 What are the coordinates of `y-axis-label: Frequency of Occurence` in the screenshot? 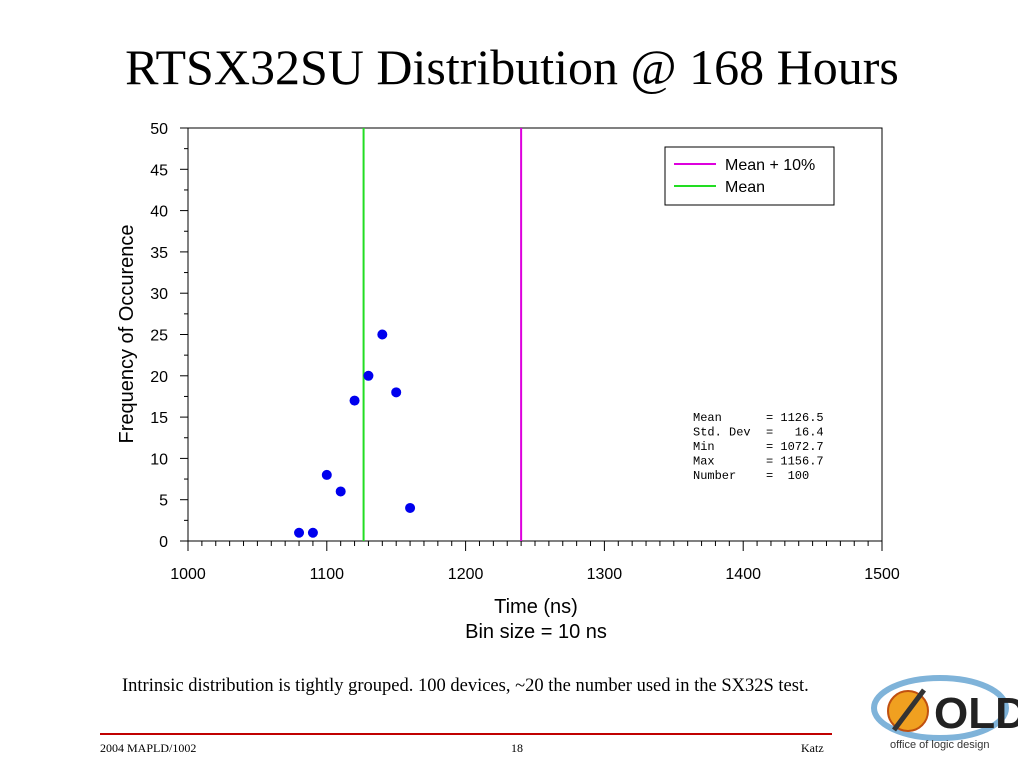 It's located at (127, 334).